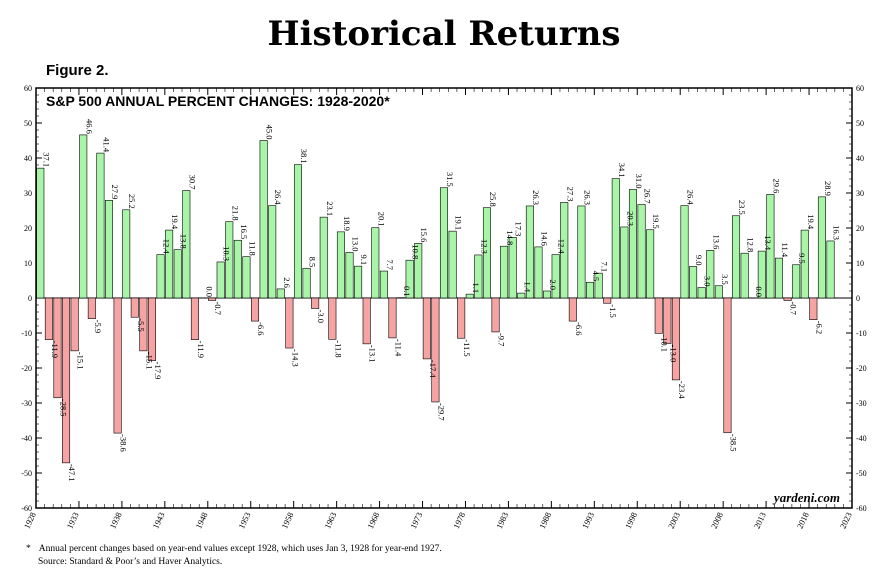 The width and height of the screenshot is (888, 575). I want to click on x-tick-label: 2018, so click(803, 521).